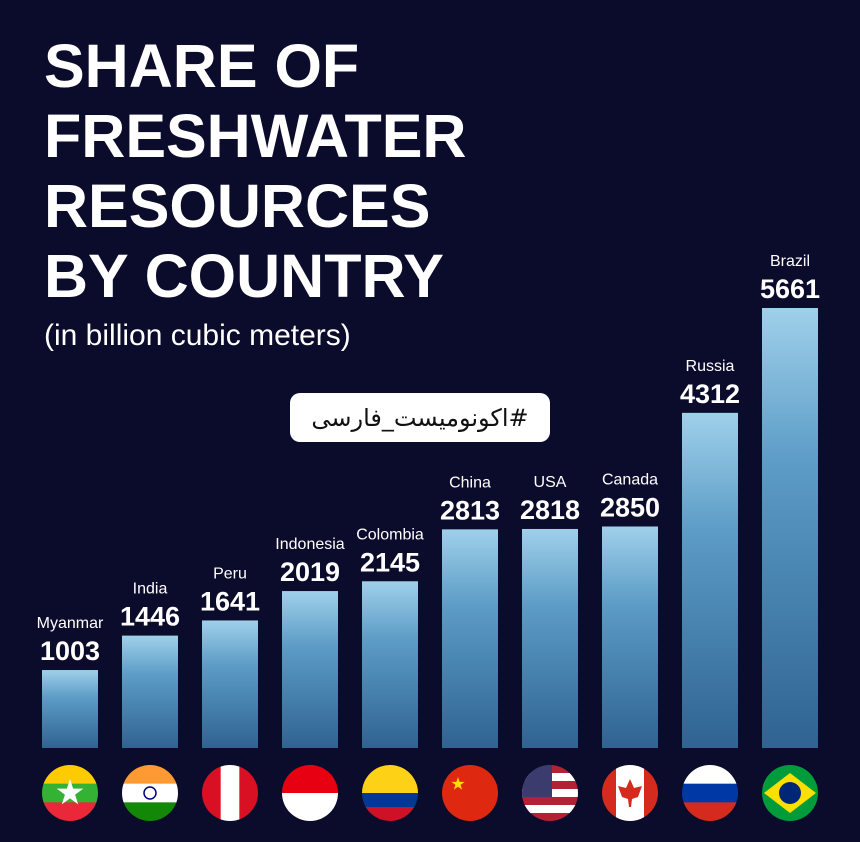  What do you see at coordinates (630, 793) in the screenshot?
I see `flag-leaf` at bounding box center [630, 793].